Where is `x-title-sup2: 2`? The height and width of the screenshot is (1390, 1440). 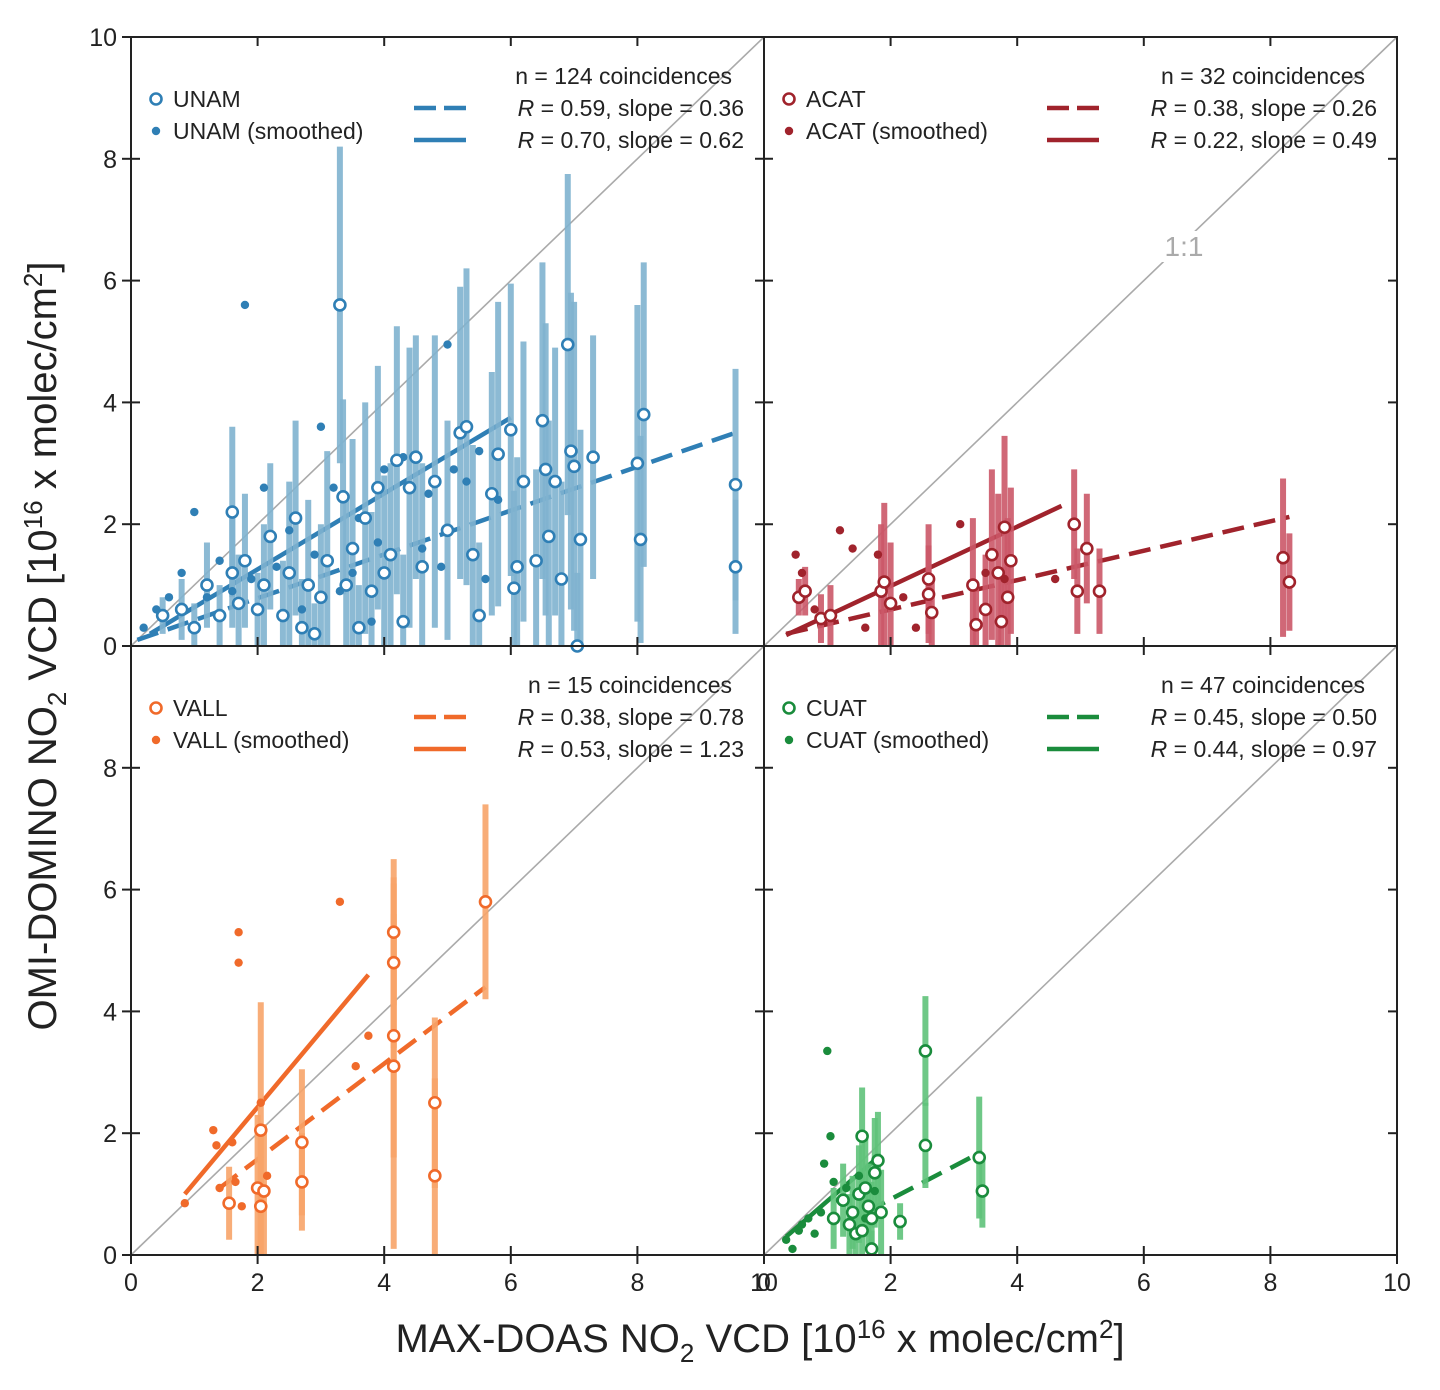 x-title-sup2: 2 is located at coordinates (1106, 1329).